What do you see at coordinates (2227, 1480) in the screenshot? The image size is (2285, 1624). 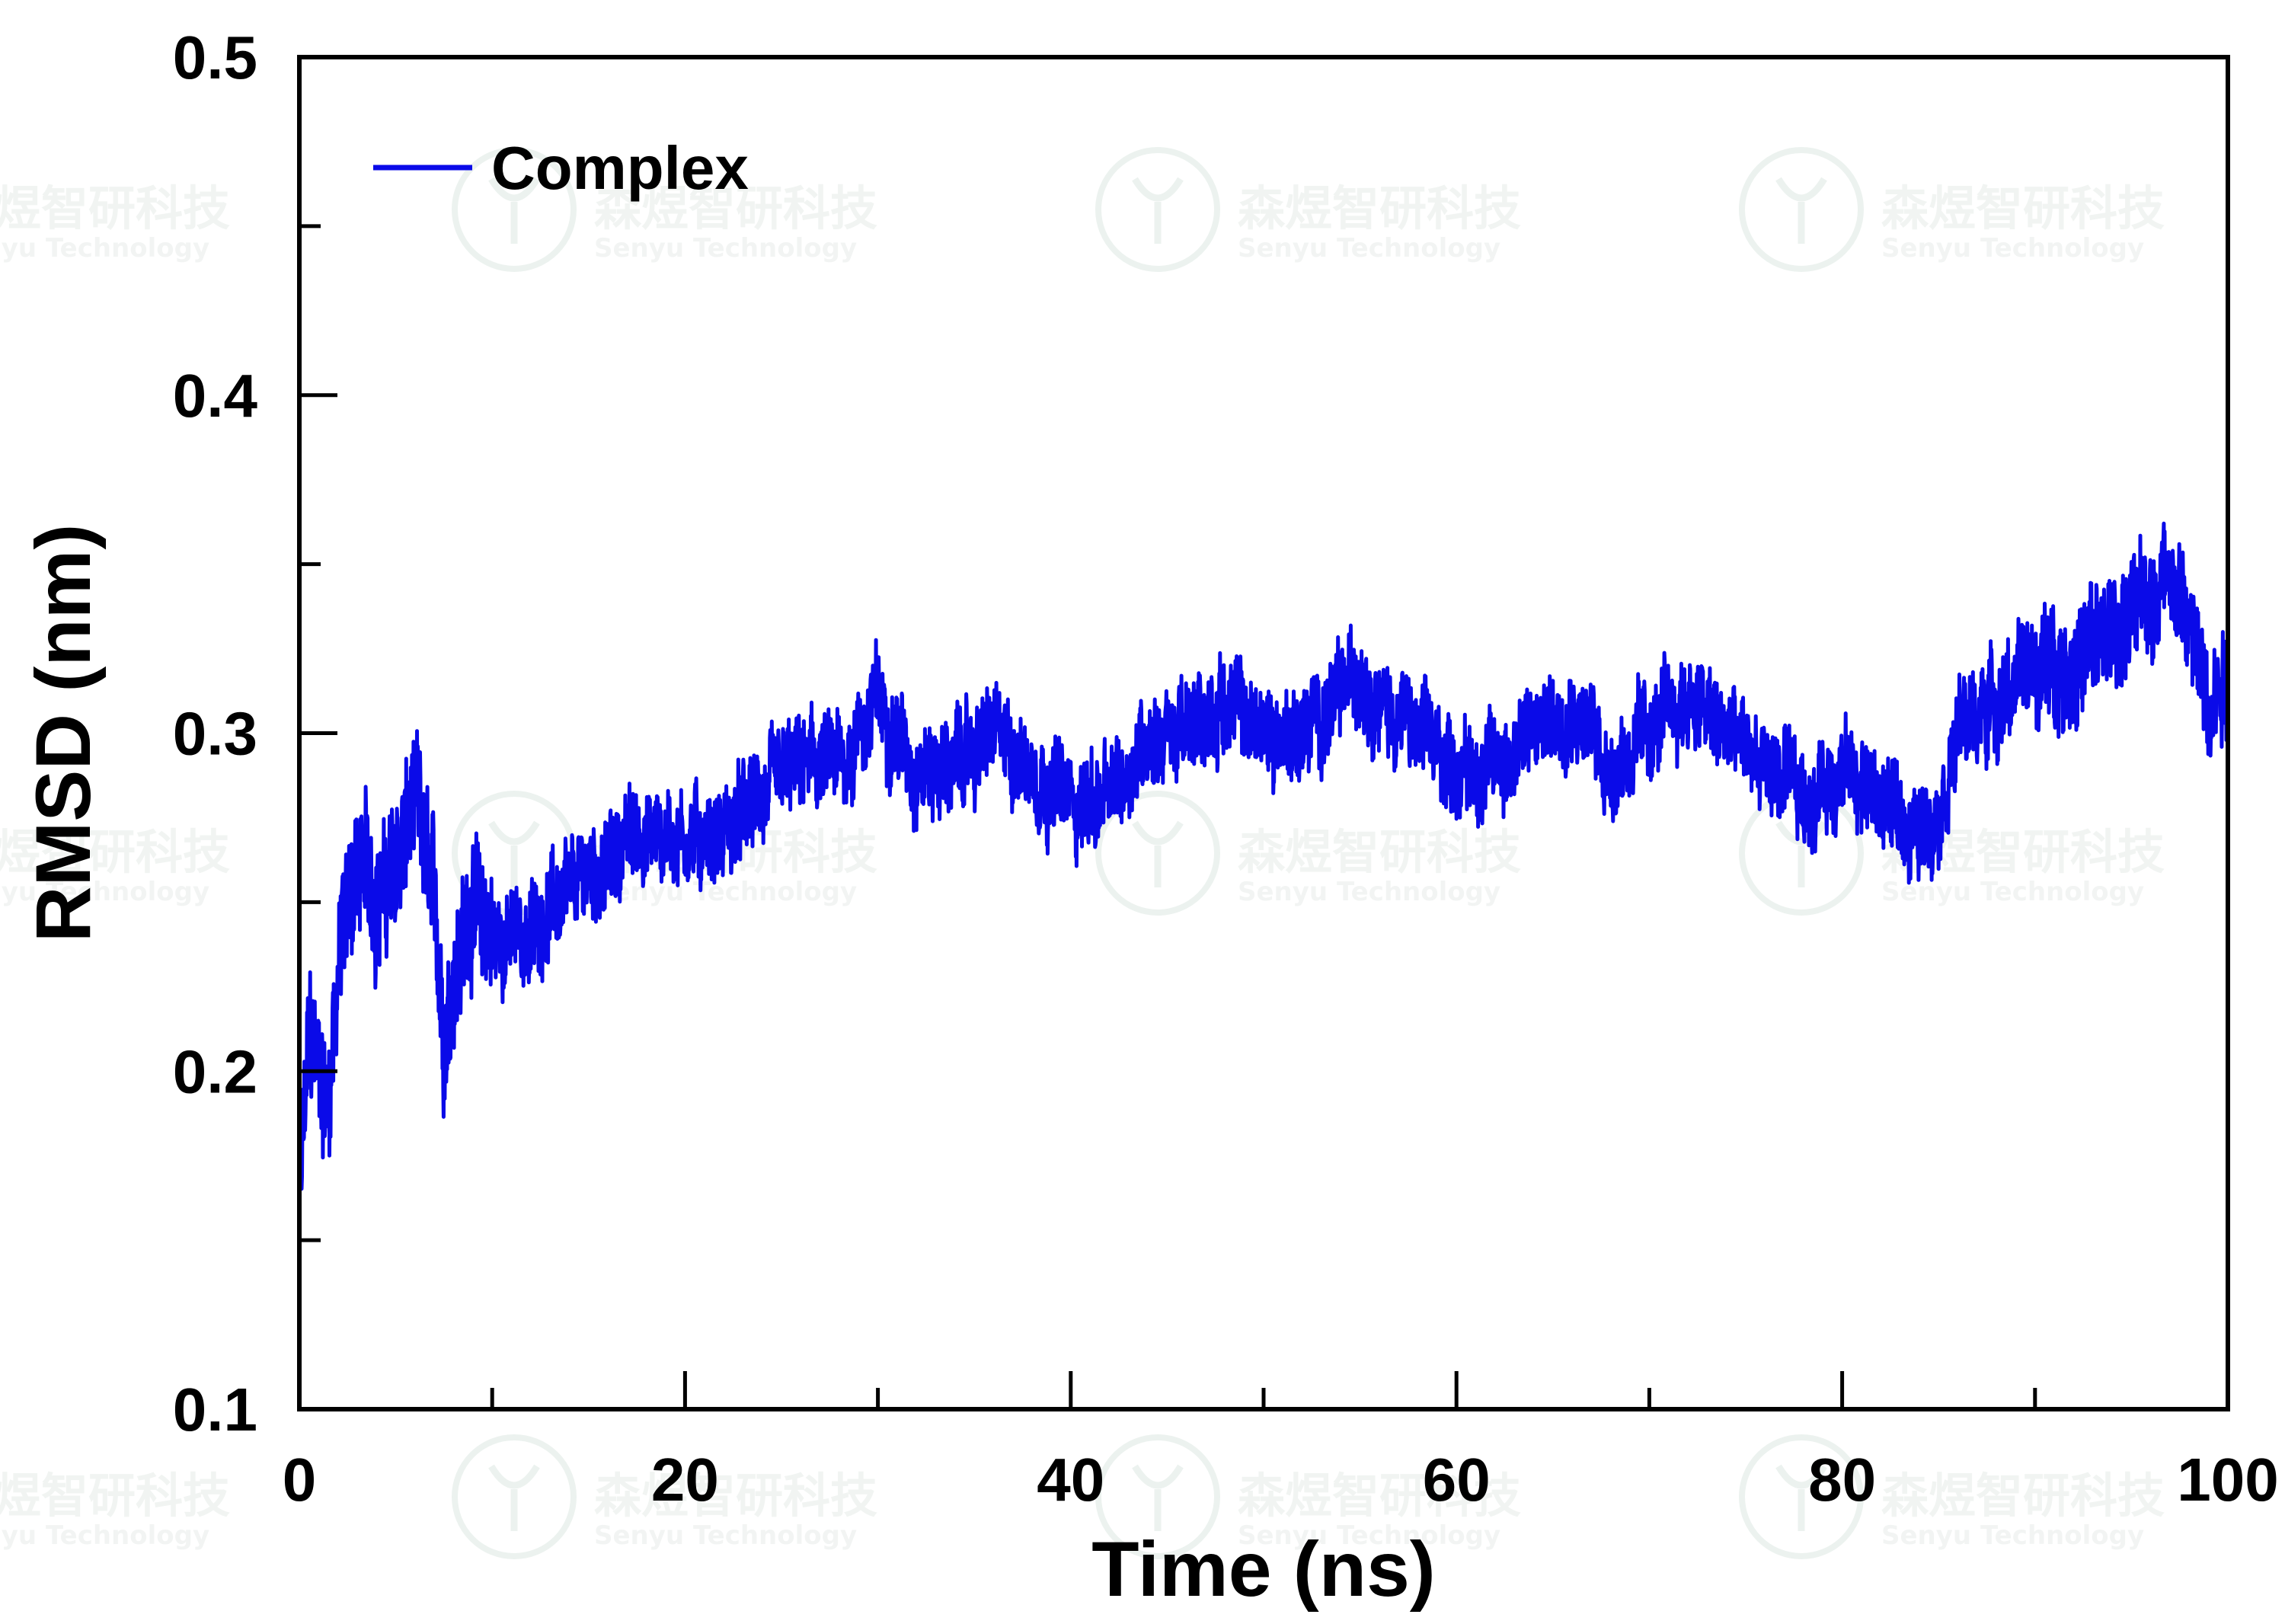 I see `x-tick-label: 100` at bounding box center [2227, 1480].